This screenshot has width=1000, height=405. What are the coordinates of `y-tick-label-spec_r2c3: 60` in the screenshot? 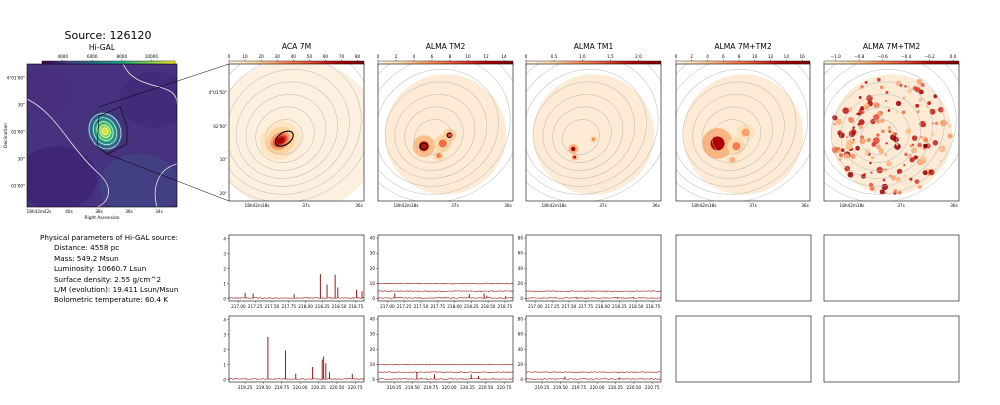 It's located at (521, 334).